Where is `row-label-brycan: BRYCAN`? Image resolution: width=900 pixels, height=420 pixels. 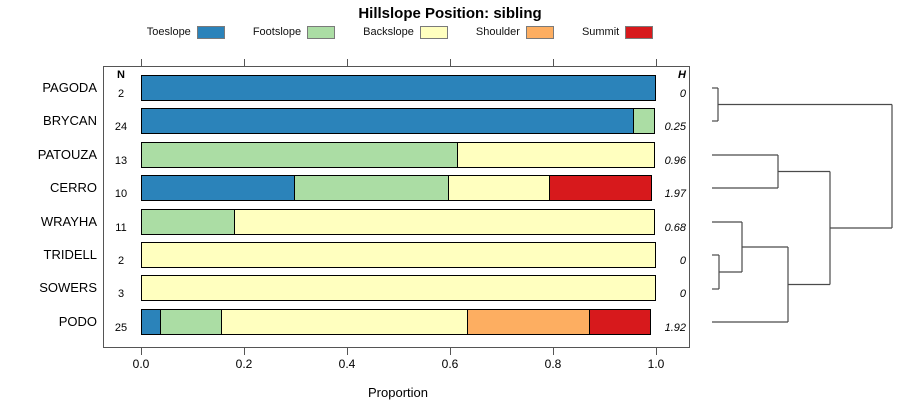
row-label-brycan: BRYCAN is located at coordinates (70, 121).